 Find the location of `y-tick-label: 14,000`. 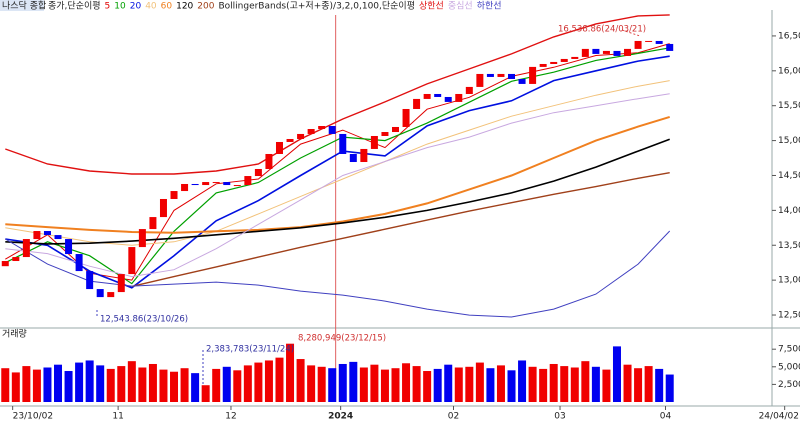

y-tick-label: 14,000 is located at coordinates (789, 211).